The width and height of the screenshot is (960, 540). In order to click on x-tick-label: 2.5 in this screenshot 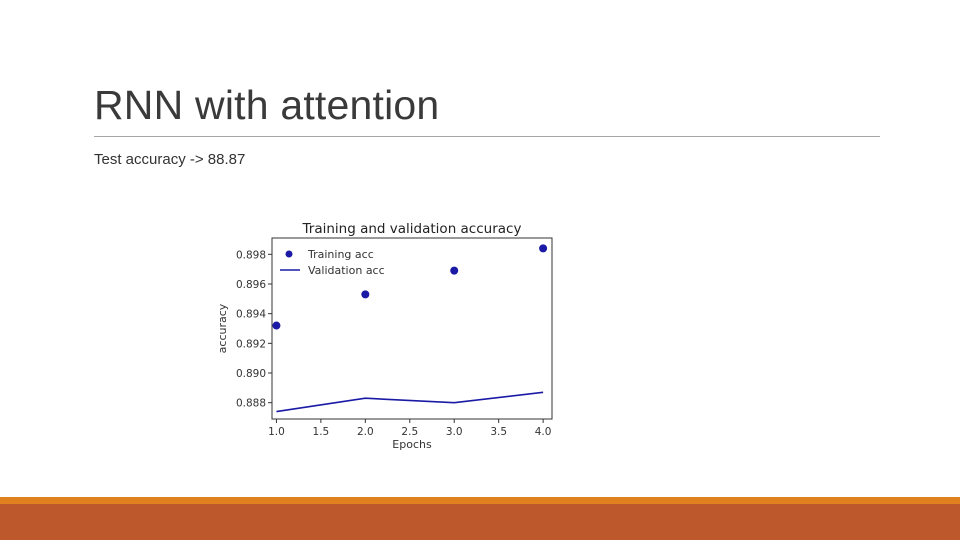, I will do `click(409, 432)`.